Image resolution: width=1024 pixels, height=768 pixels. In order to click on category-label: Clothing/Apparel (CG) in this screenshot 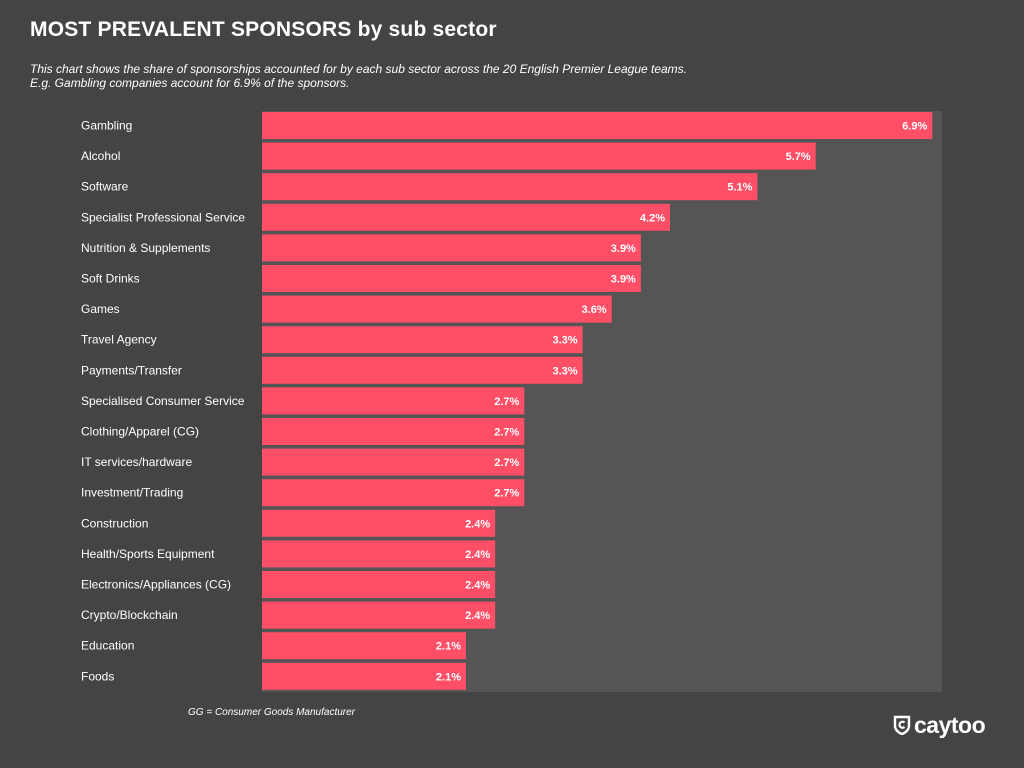, I will do `click(140, 432)`.